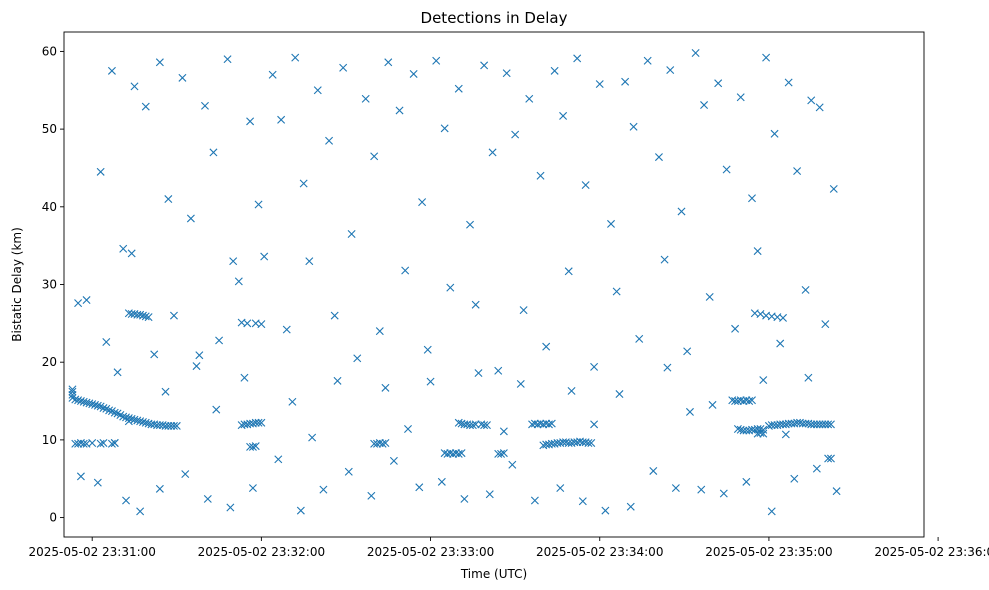  I want to click on y-tick-label: 0, so click(53, 518).